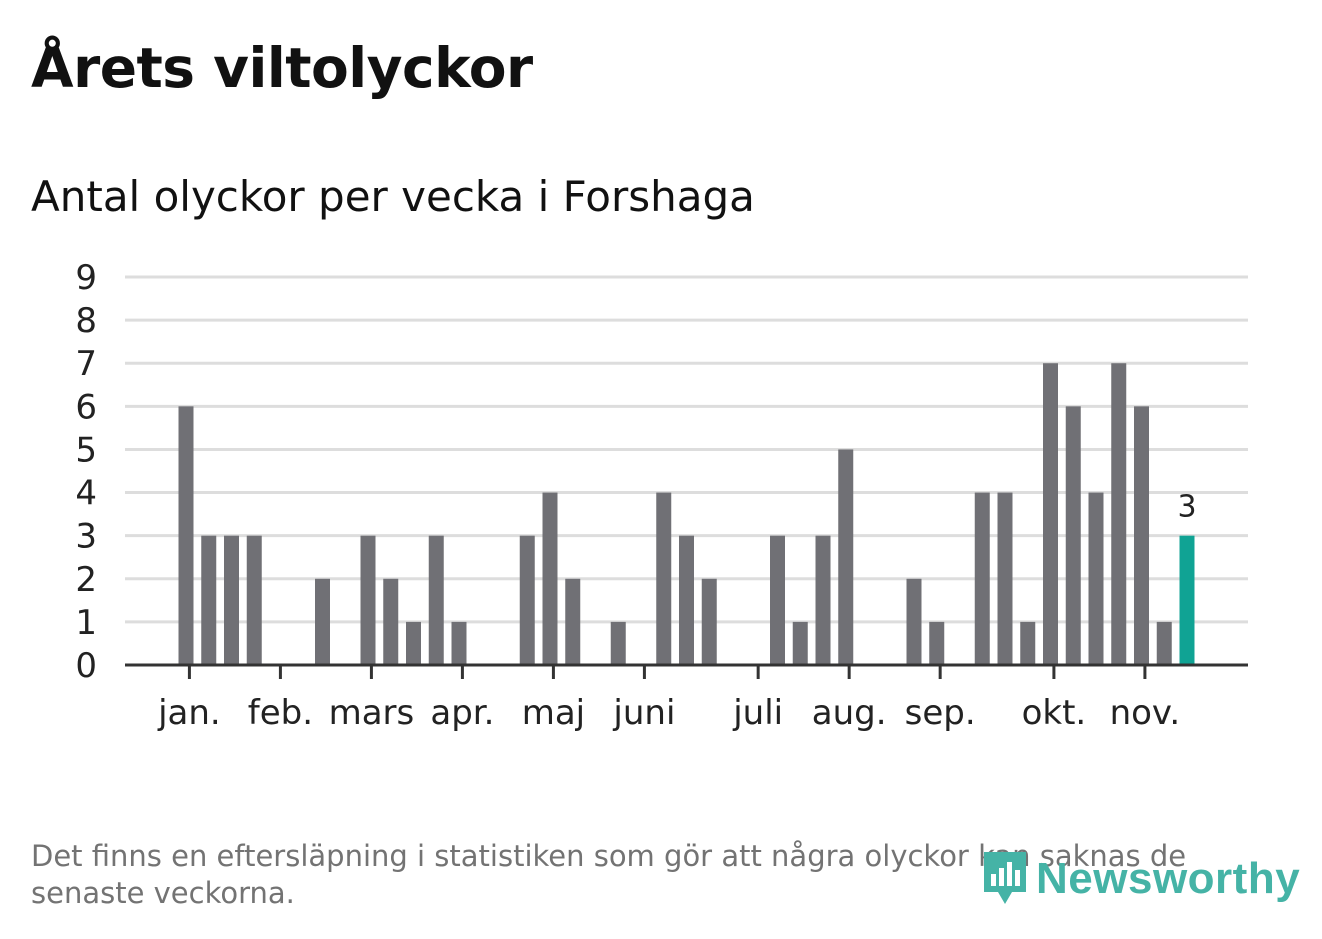  I want to click on x-tick-label: aug., so click(849, 713).